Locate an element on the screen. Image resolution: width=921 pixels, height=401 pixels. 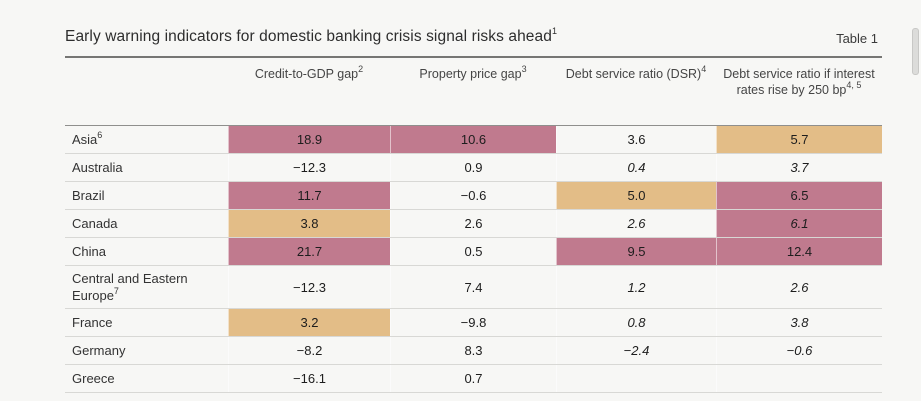
table-cell: 0.5 is located at coordinates (473, 251).